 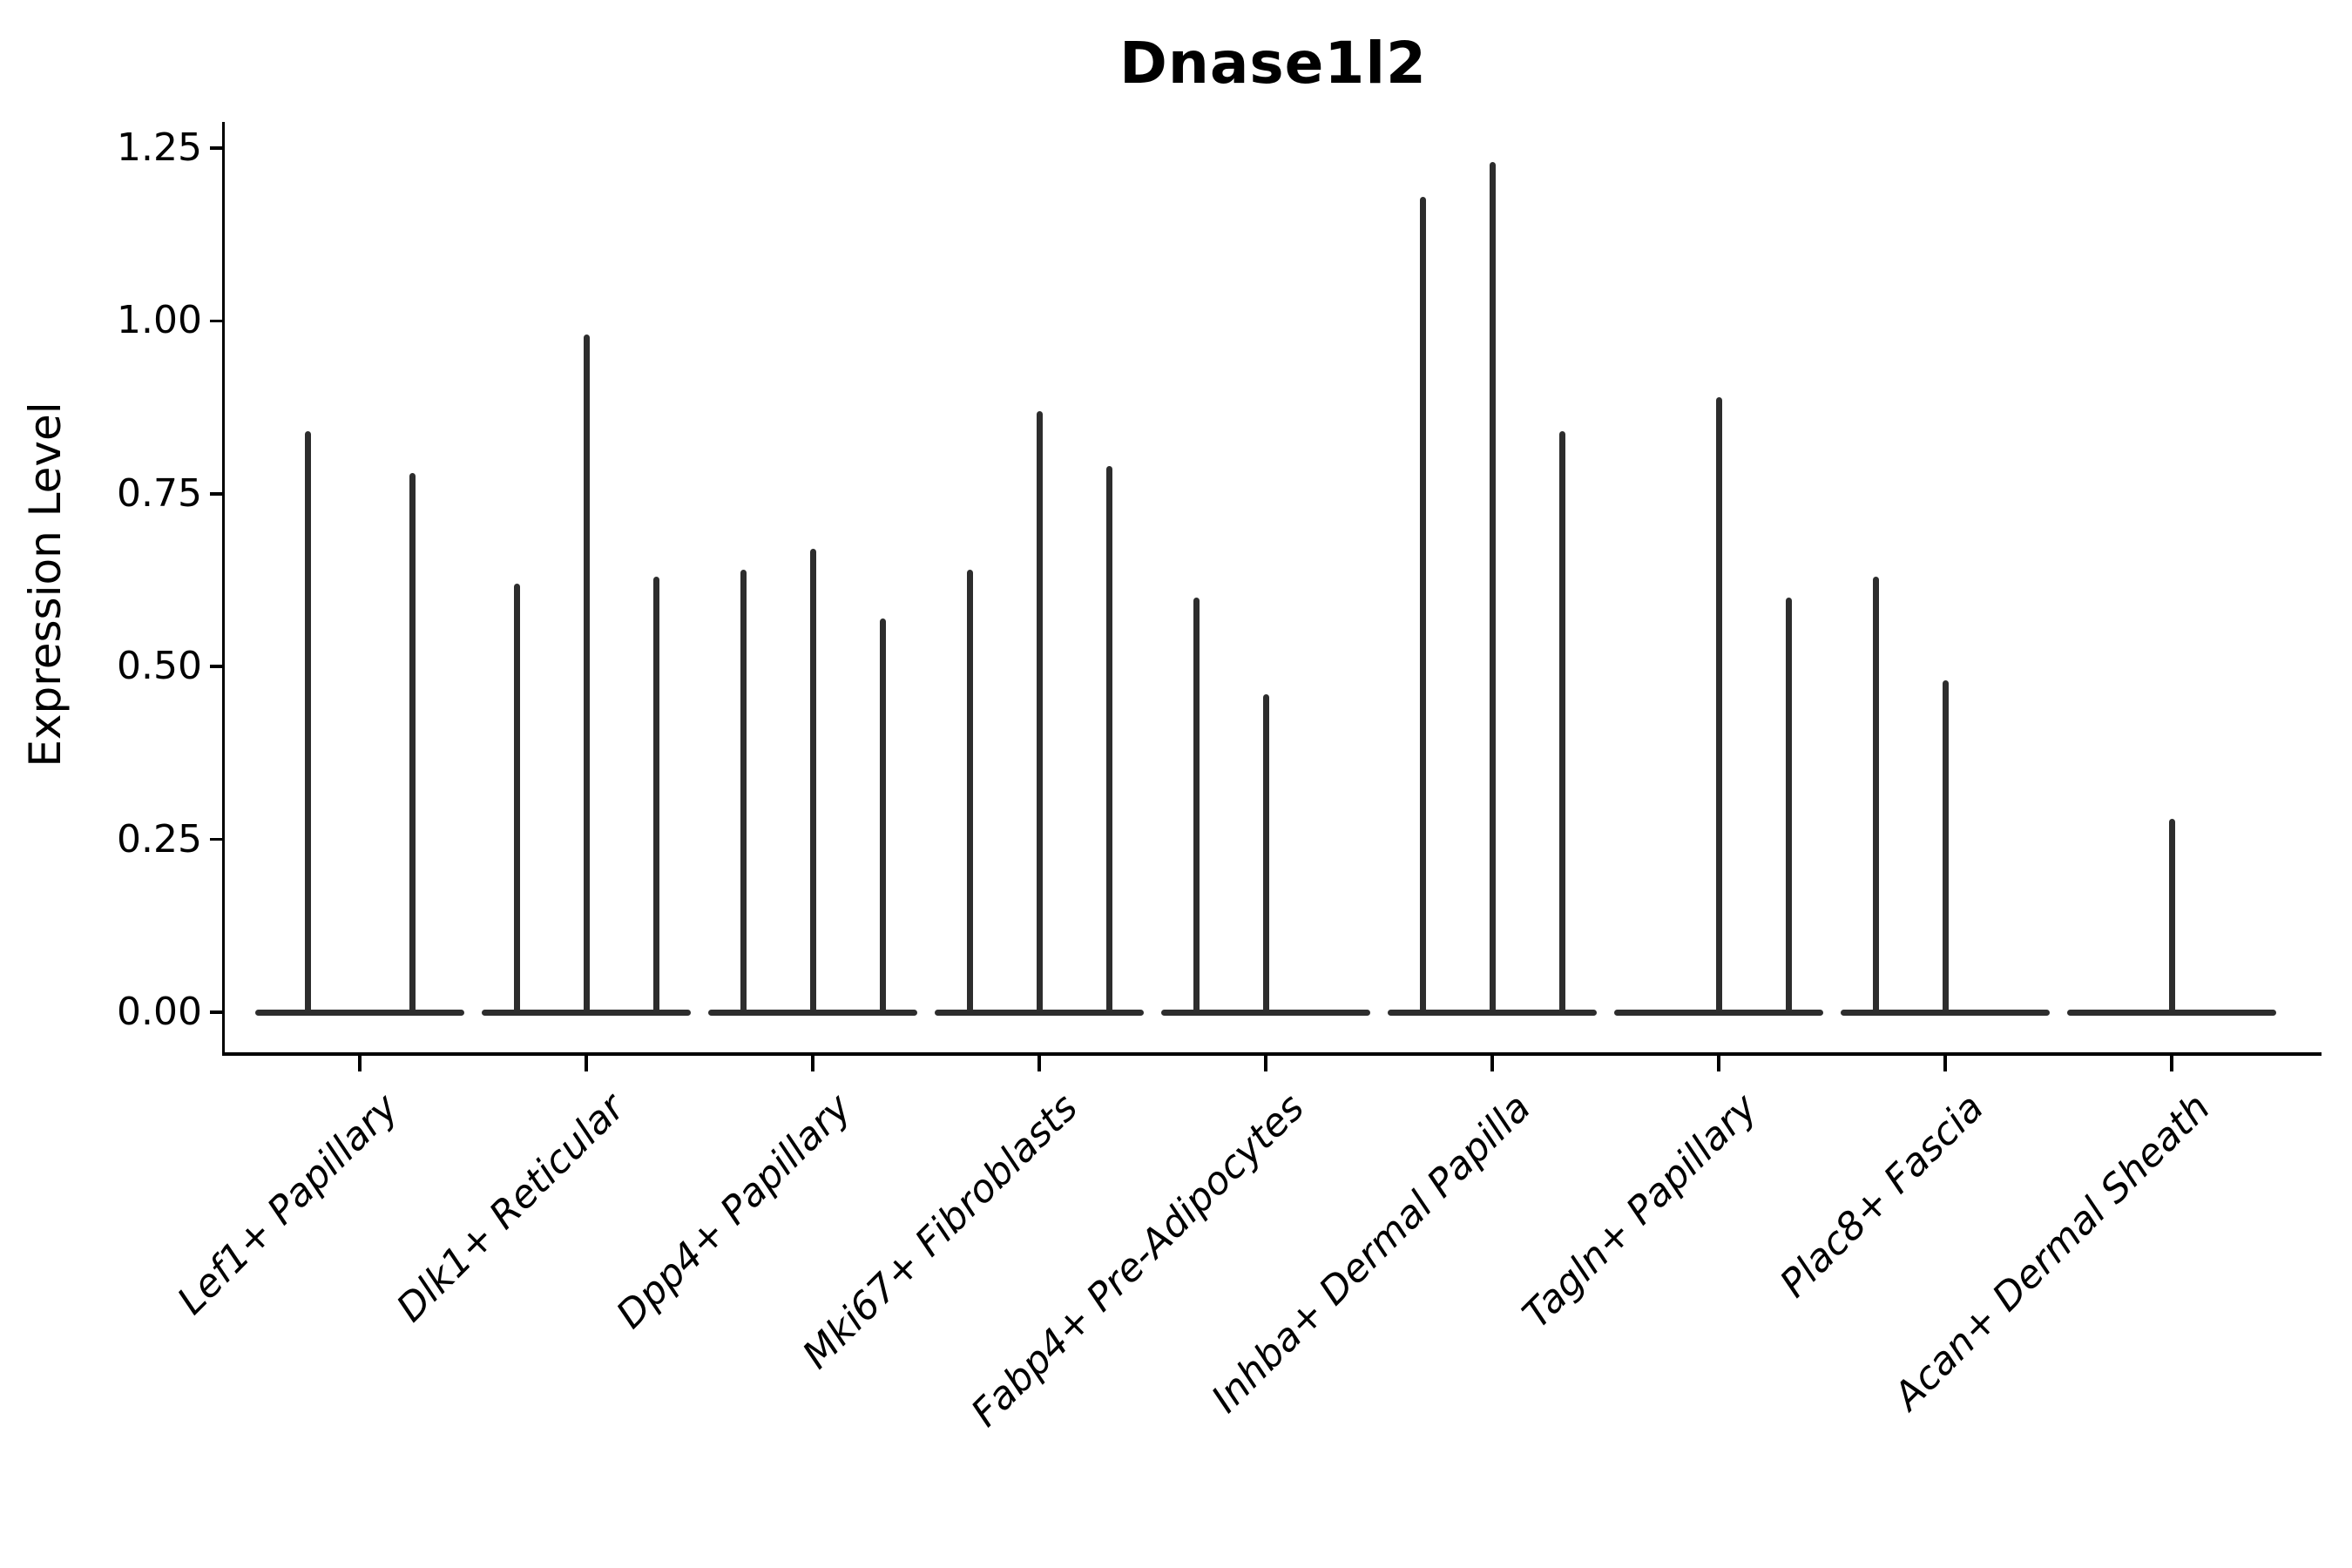 What do you see at coordinates (159, 320) in the screenshot?
I see `y-tick-label: 1.00` at bounding box center [159, 320].